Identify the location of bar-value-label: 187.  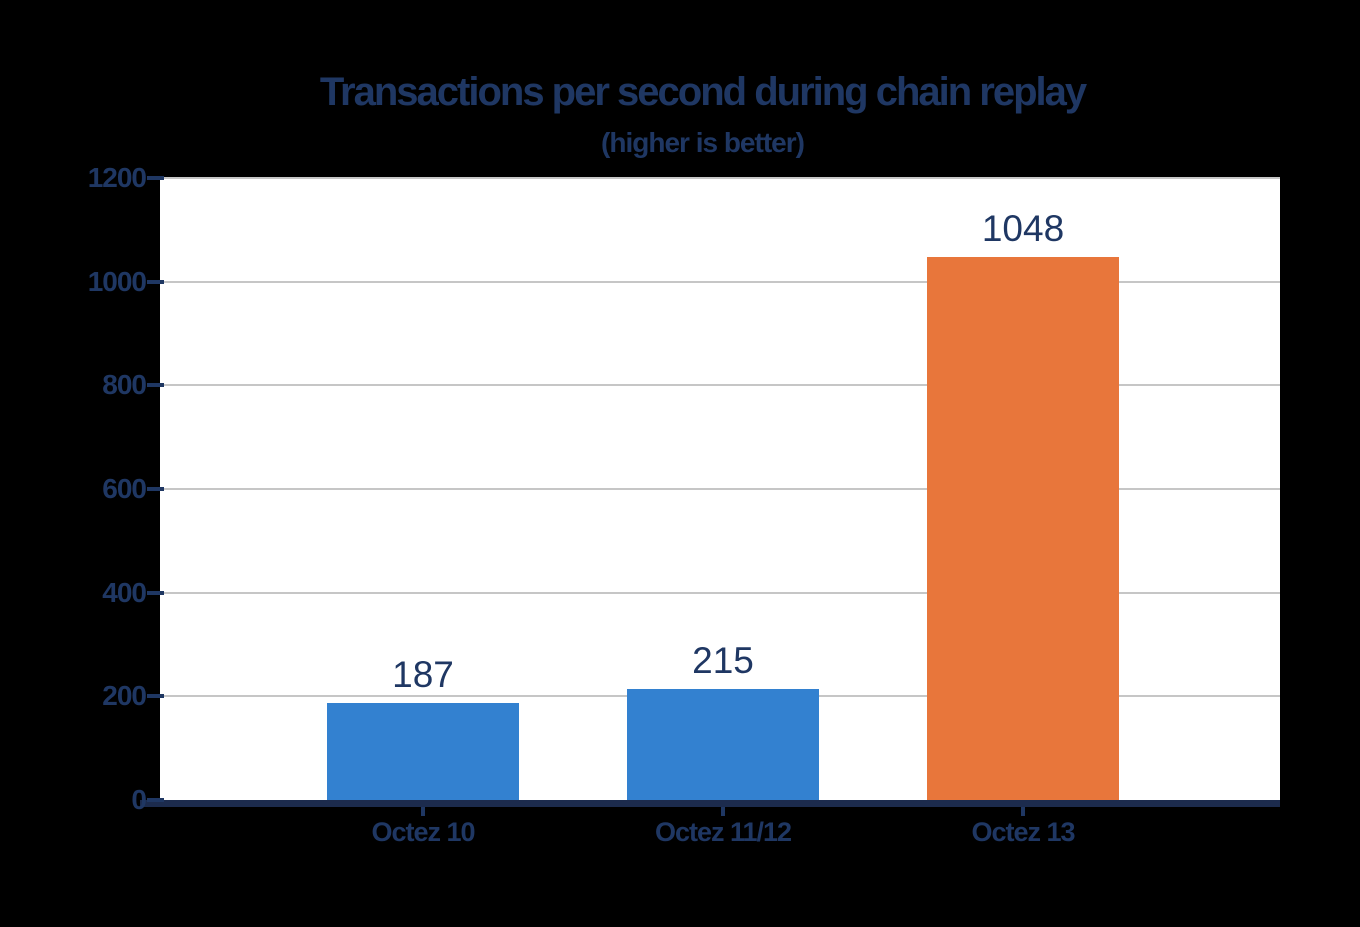
(423, 675).